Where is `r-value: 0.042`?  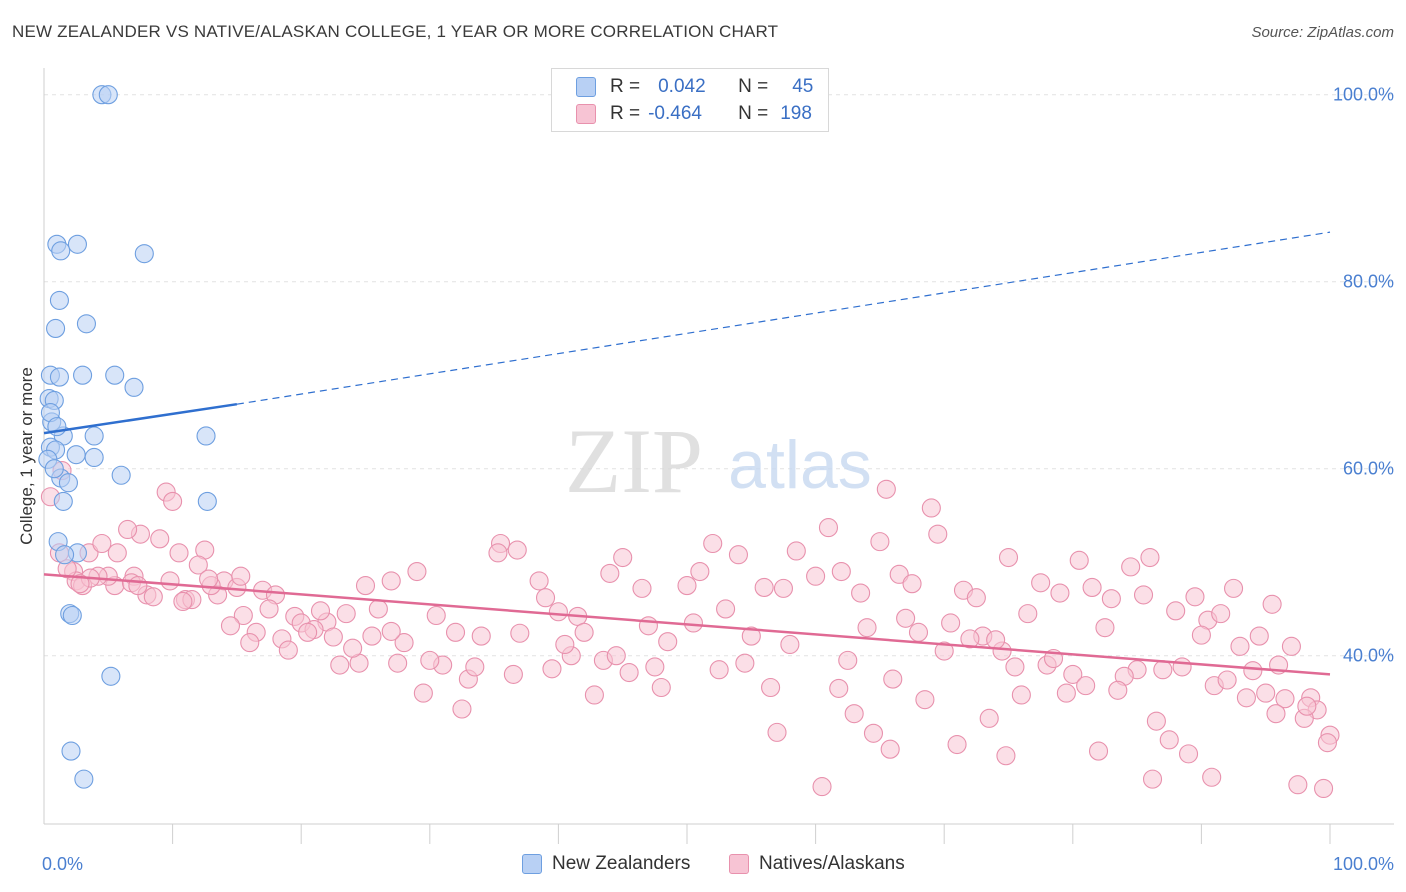 r-value: 0.042 is located at coordinates (682, 86).